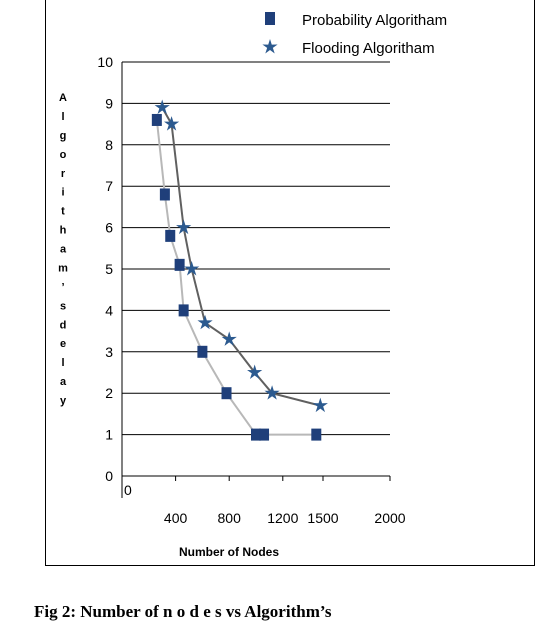 This screenshot has width=542, height=629. What do you see at coordinates (176, 518) in the screenshot?
I see `x-tick-label: 400` at bounding box center [176, 518].